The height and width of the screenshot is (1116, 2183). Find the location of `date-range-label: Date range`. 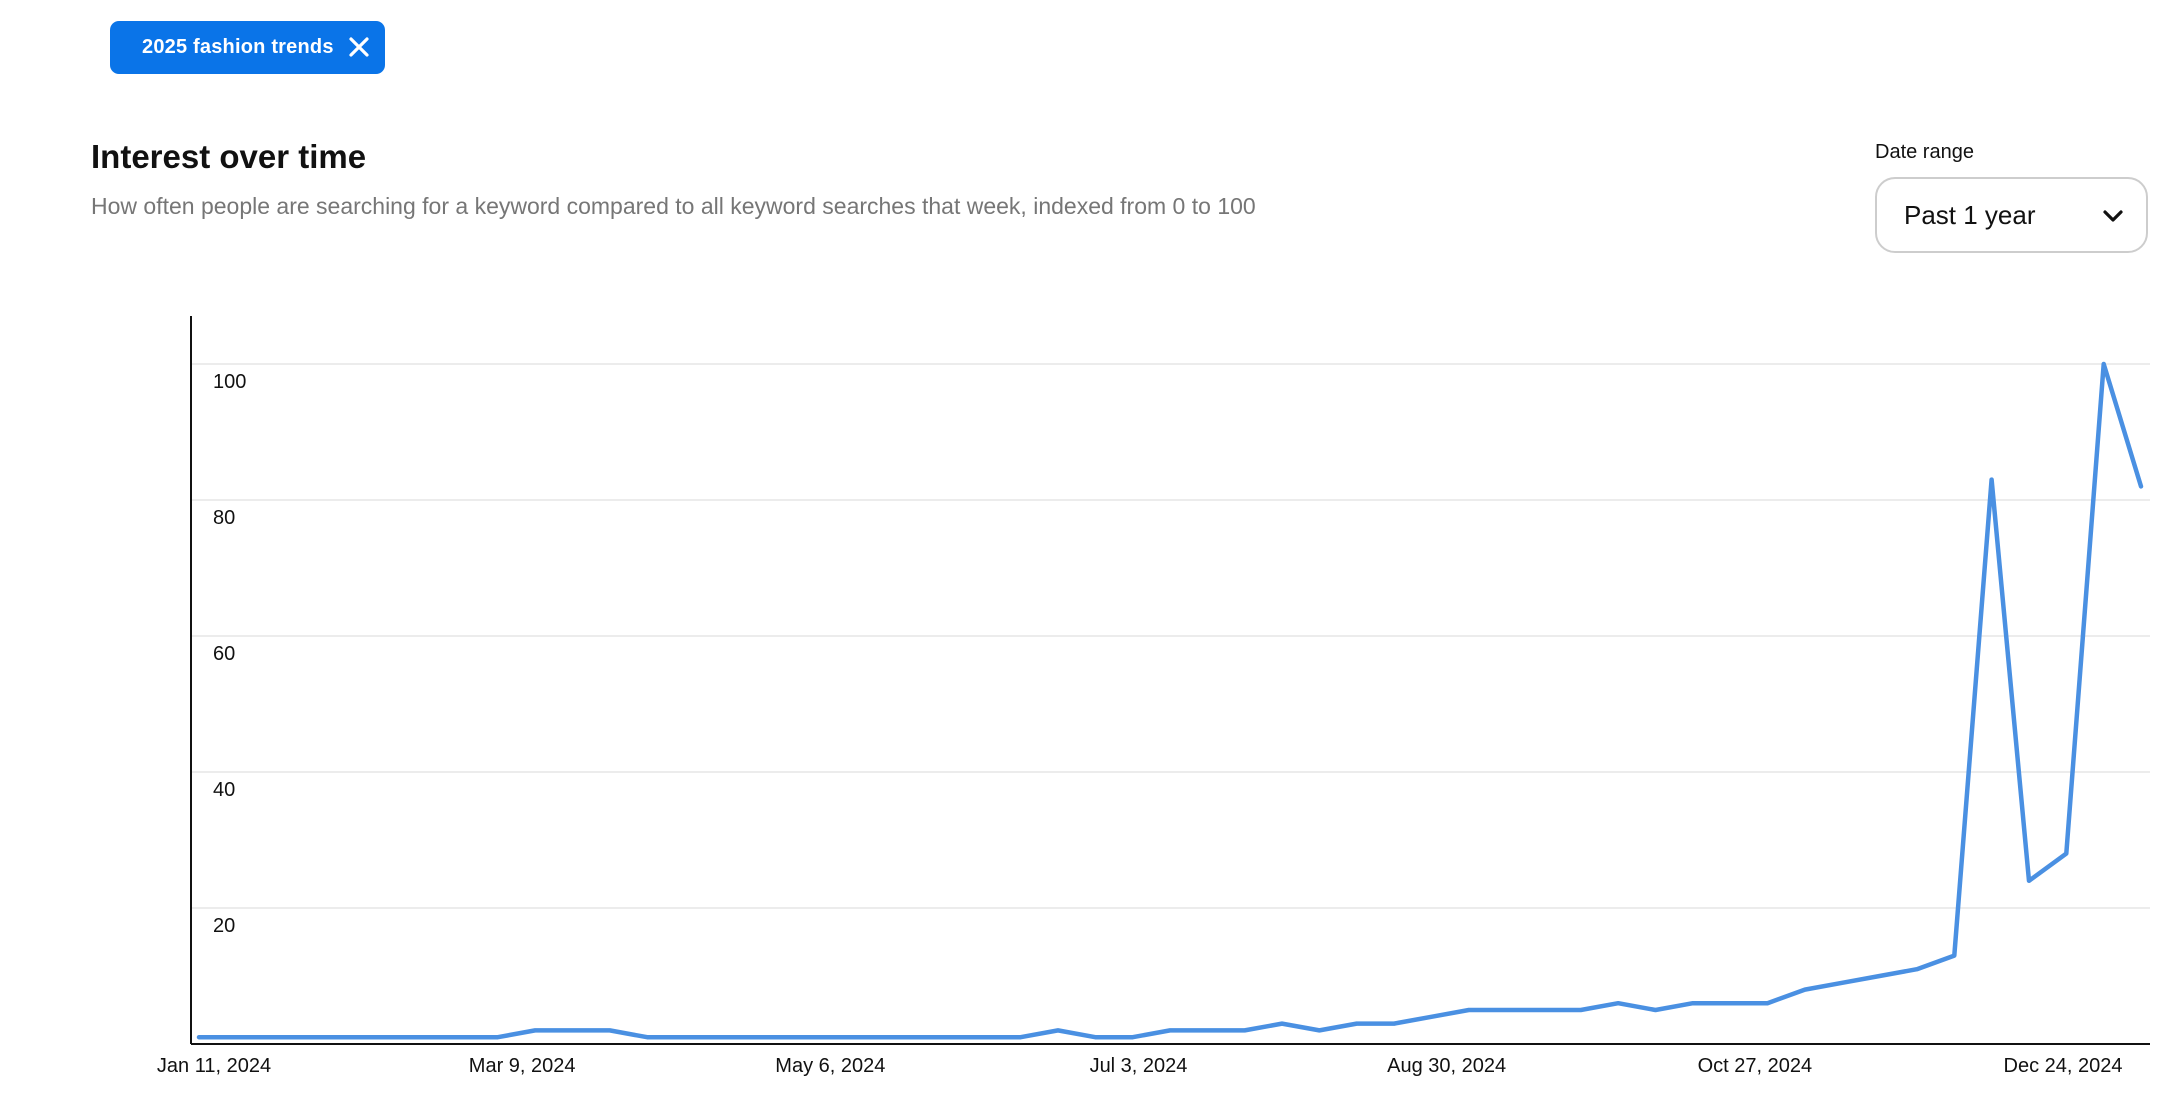

date-range-label: Date range is located at coordinates (1924, 152).